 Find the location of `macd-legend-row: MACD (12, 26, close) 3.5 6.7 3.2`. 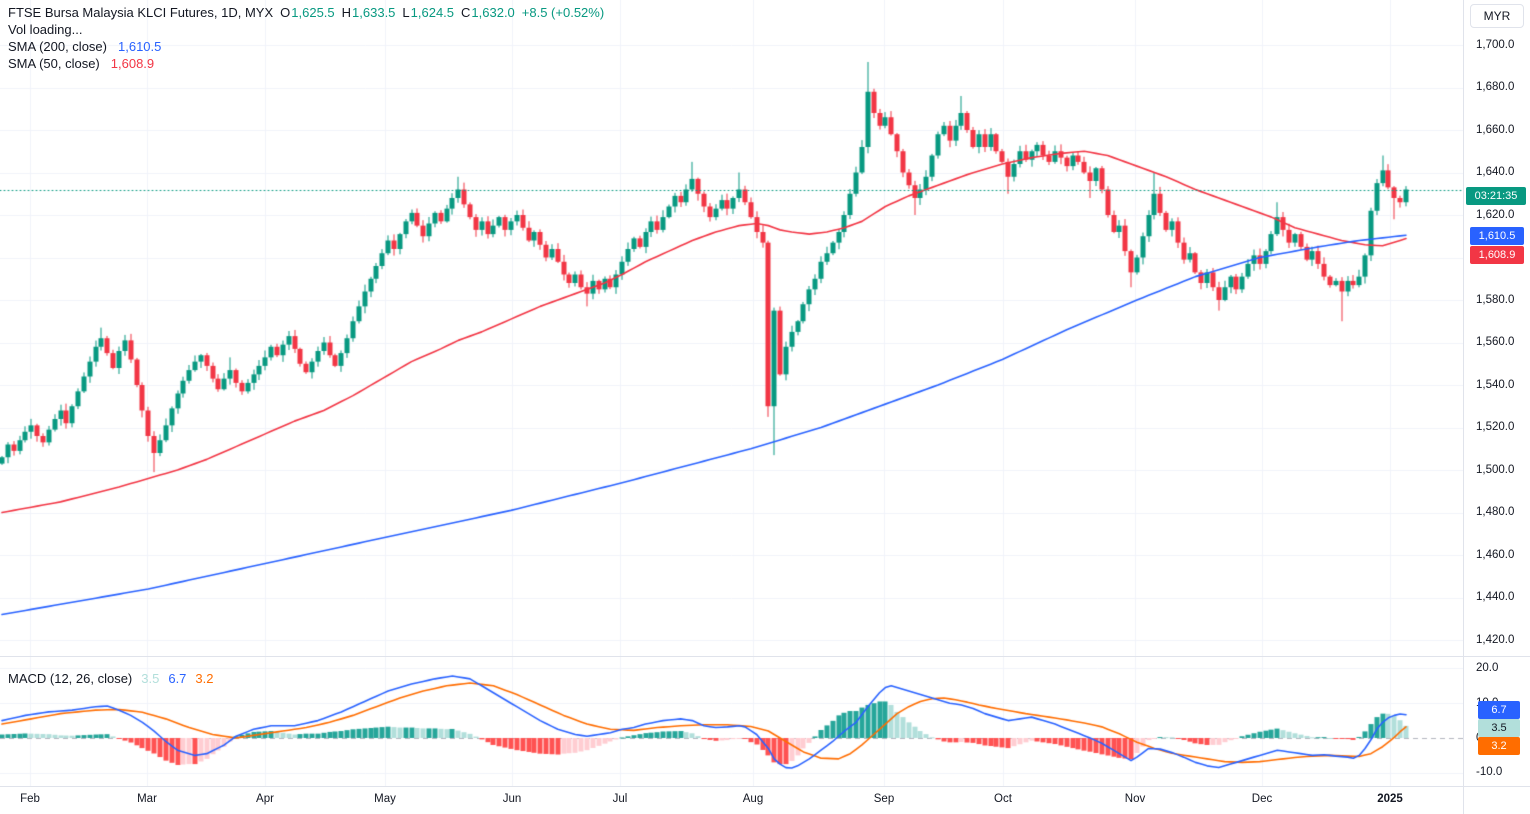

macd-legend-row: MACD (12, 26, close) 3.5 6.7 3.2 is located at coordinates (111, 678).